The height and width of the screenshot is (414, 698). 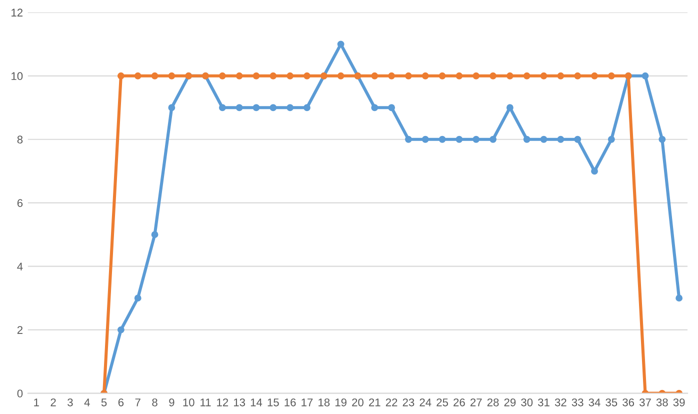 I want to click on x-tick-label: 31, so click(x=544, y=402).